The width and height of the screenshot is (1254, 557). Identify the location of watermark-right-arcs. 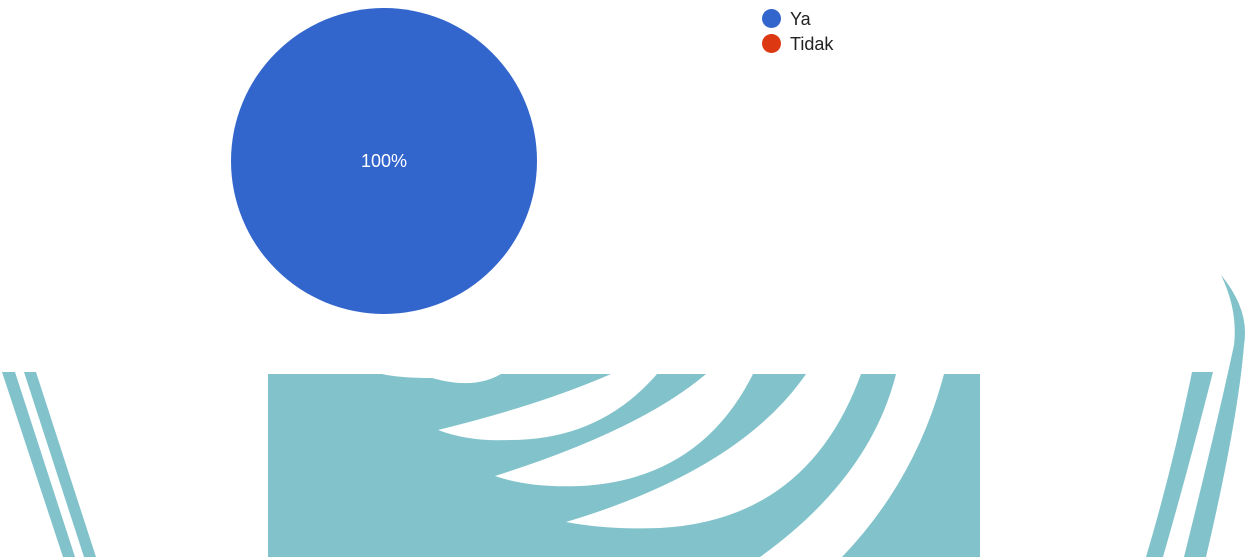
(1196, 416).